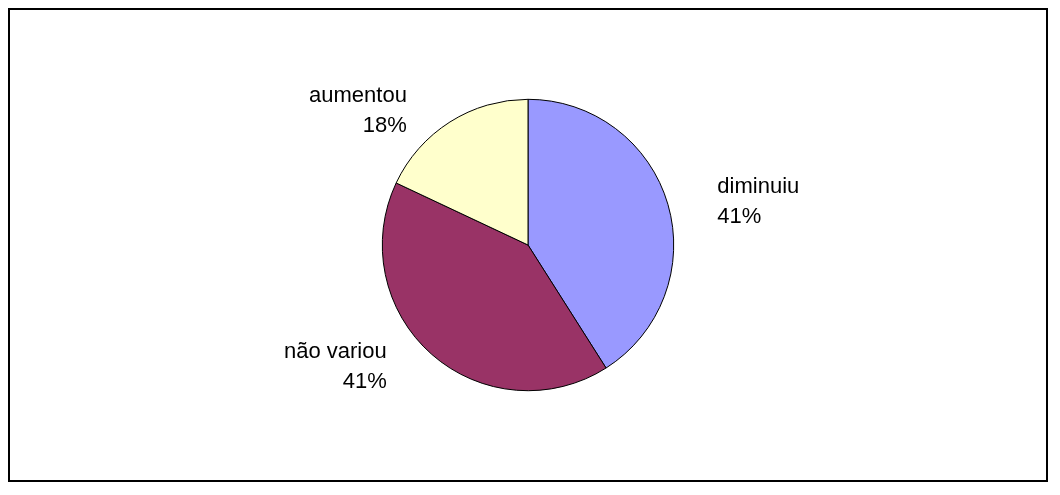  What do you see at coordinates (758, 185) in the screenshot?
I see `slice-label: diminuiu` at bounding box center [758, 185].